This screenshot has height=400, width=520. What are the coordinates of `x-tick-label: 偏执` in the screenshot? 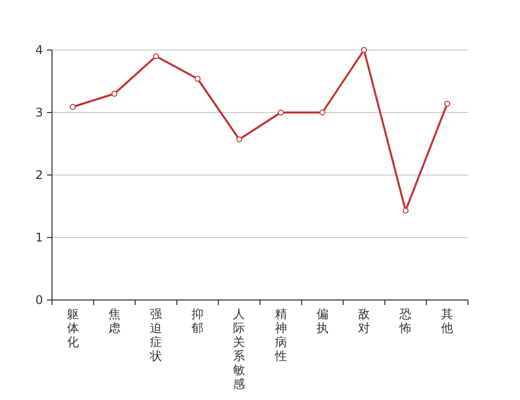 It's located at (322, 321).